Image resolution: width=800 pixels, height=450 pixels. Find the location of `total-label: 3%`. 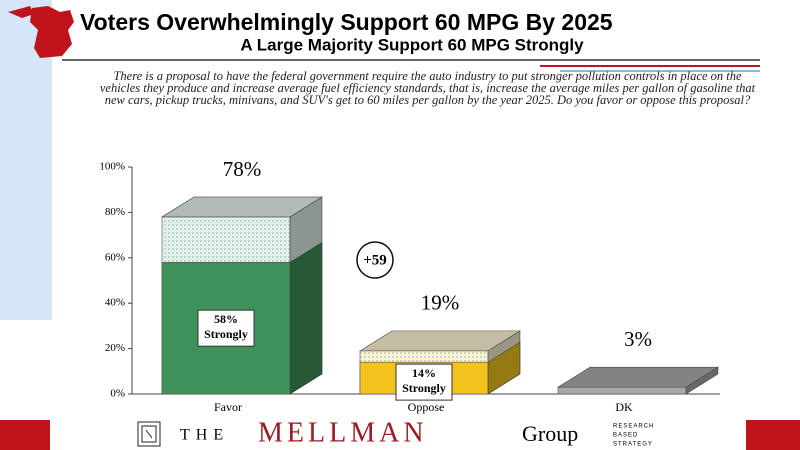

total-label: 3% is located at coordinates (638, 339).